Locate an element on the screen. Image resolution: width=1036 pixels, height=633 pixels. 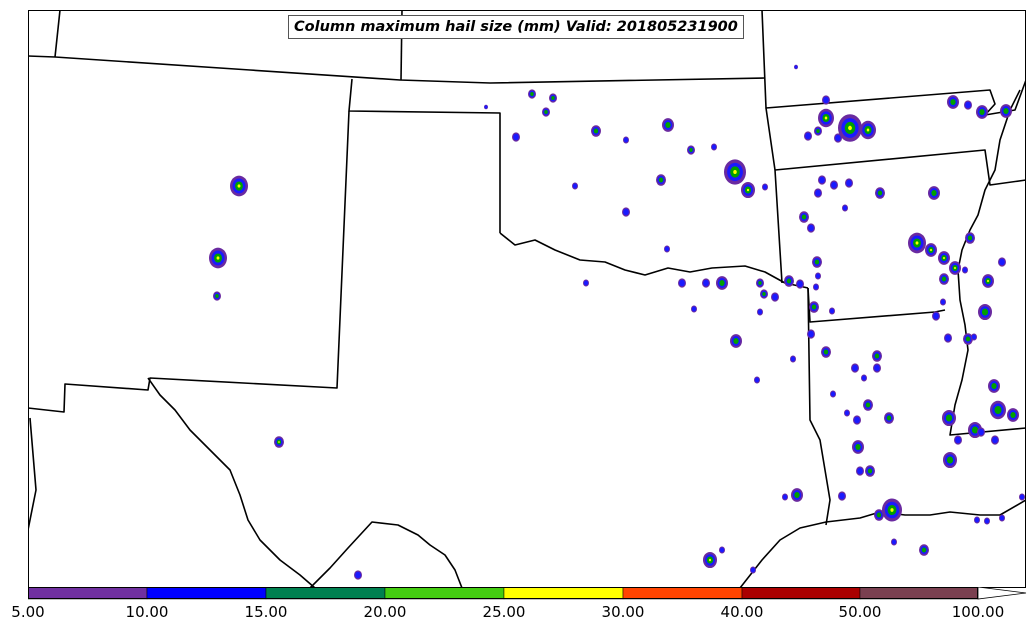
colorbar-tick-label: 40.00 is located at coordinates (742, 612).